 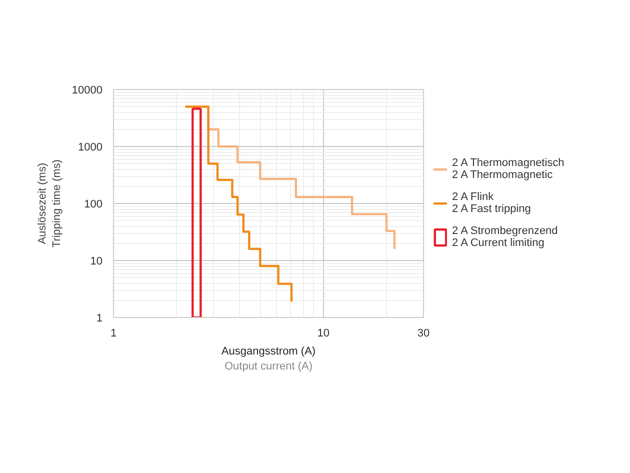 What do you see at coordinates (323, 334) in the screenshot?
I see `x-tick-label: 10` at bounding box center [323, 334].